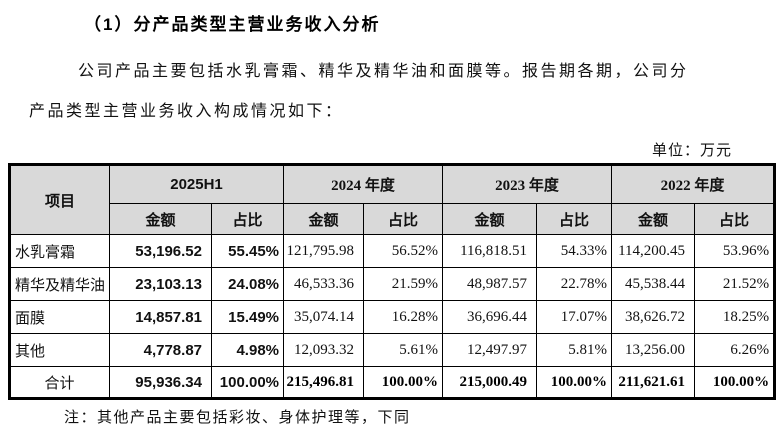 Image resolution: width=780 pixels, height=436 pixels. What do you see at coordinates (324, 317) in the screenshot?
I see `amount-cell: 35,074.14` at bounding box center [324, 317].